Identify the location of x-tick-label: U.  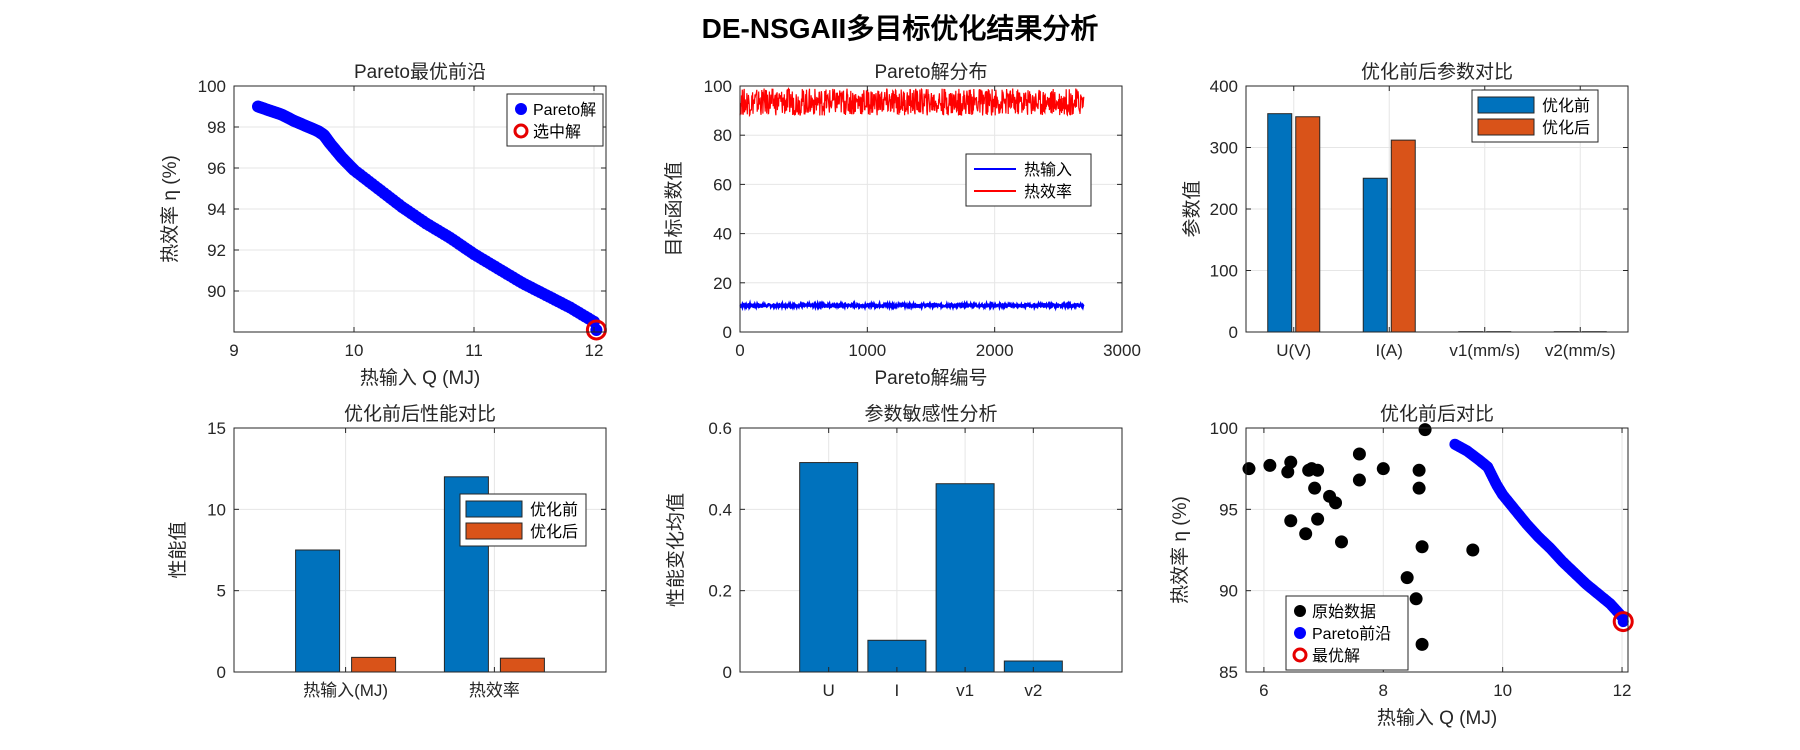
(829, 690).